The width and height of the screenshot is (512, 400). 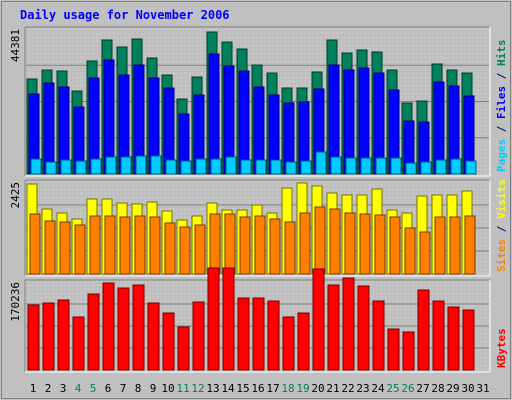 What do you see at coordinates (501, 348) in the screenshot?
I see `side-label-part: KBytes` at bounding box center [501, 348].